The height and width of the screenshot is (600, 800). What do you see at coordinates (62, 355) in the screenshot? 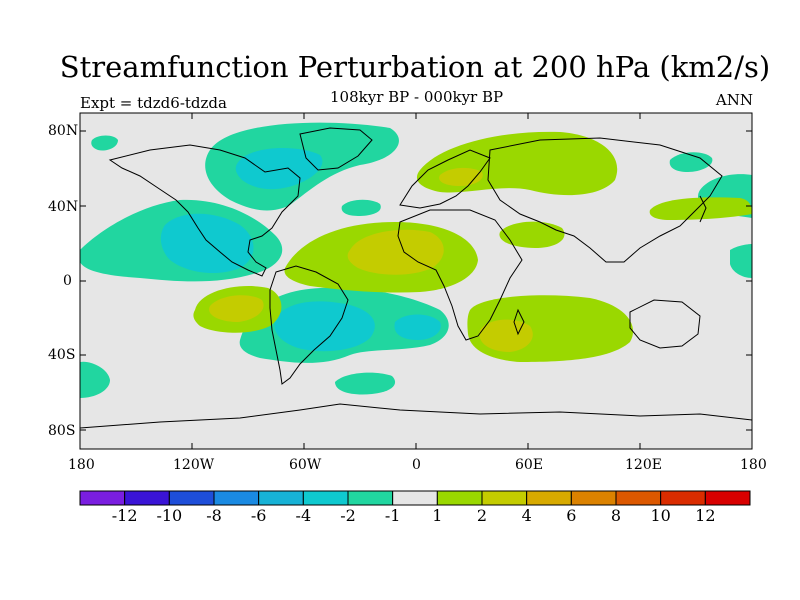
I see `lat-label-40s: 40S` at bounding box center [62, 355].